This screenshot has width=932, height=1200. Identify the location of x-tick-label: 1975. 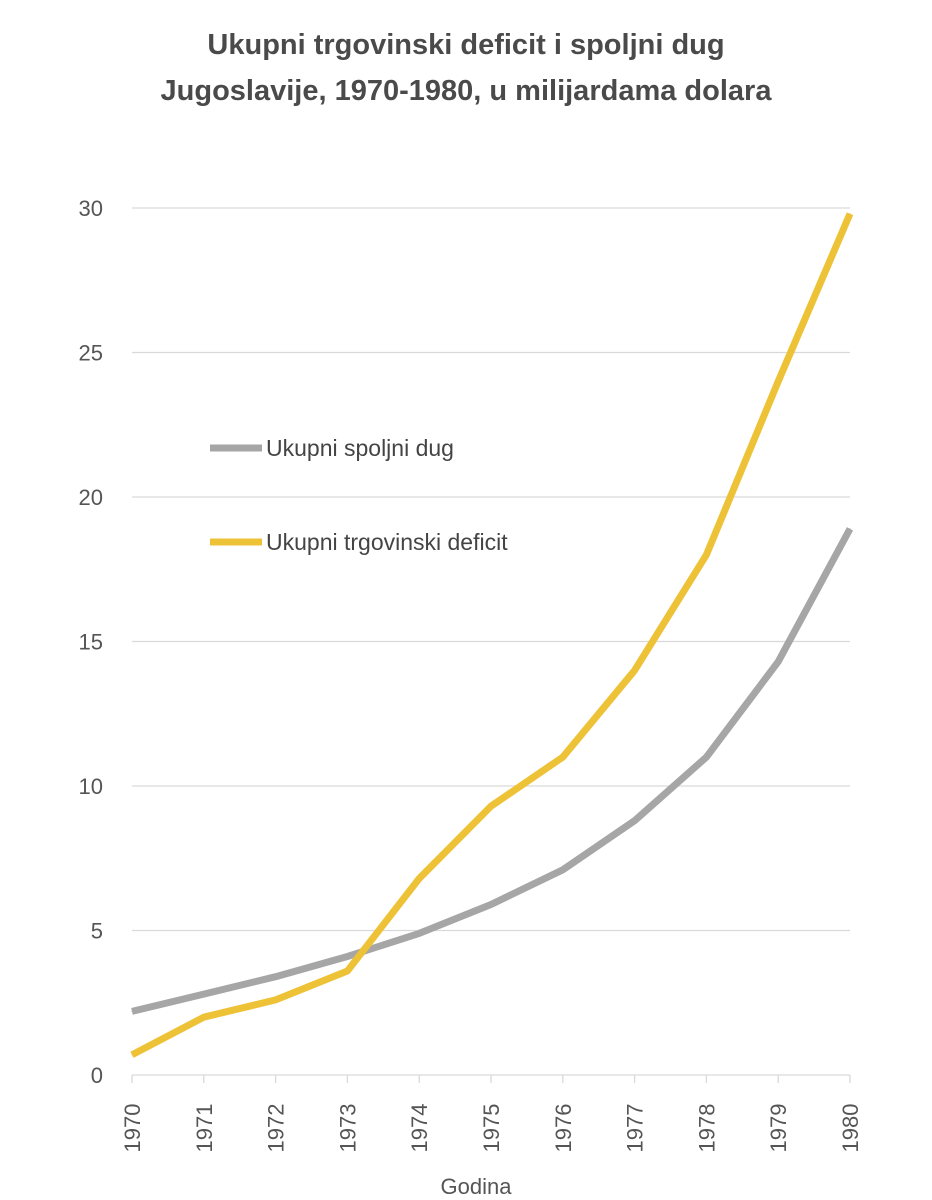
(491, 1128).